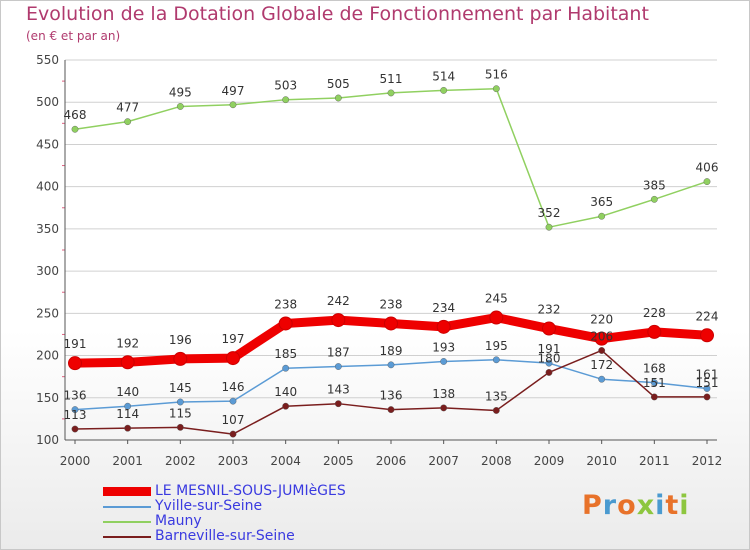 The height and width of the screenshot is (550, 750). Describe the element at coordinates (549, 358) in the screenshot. I see `data-label: 180` at that location.